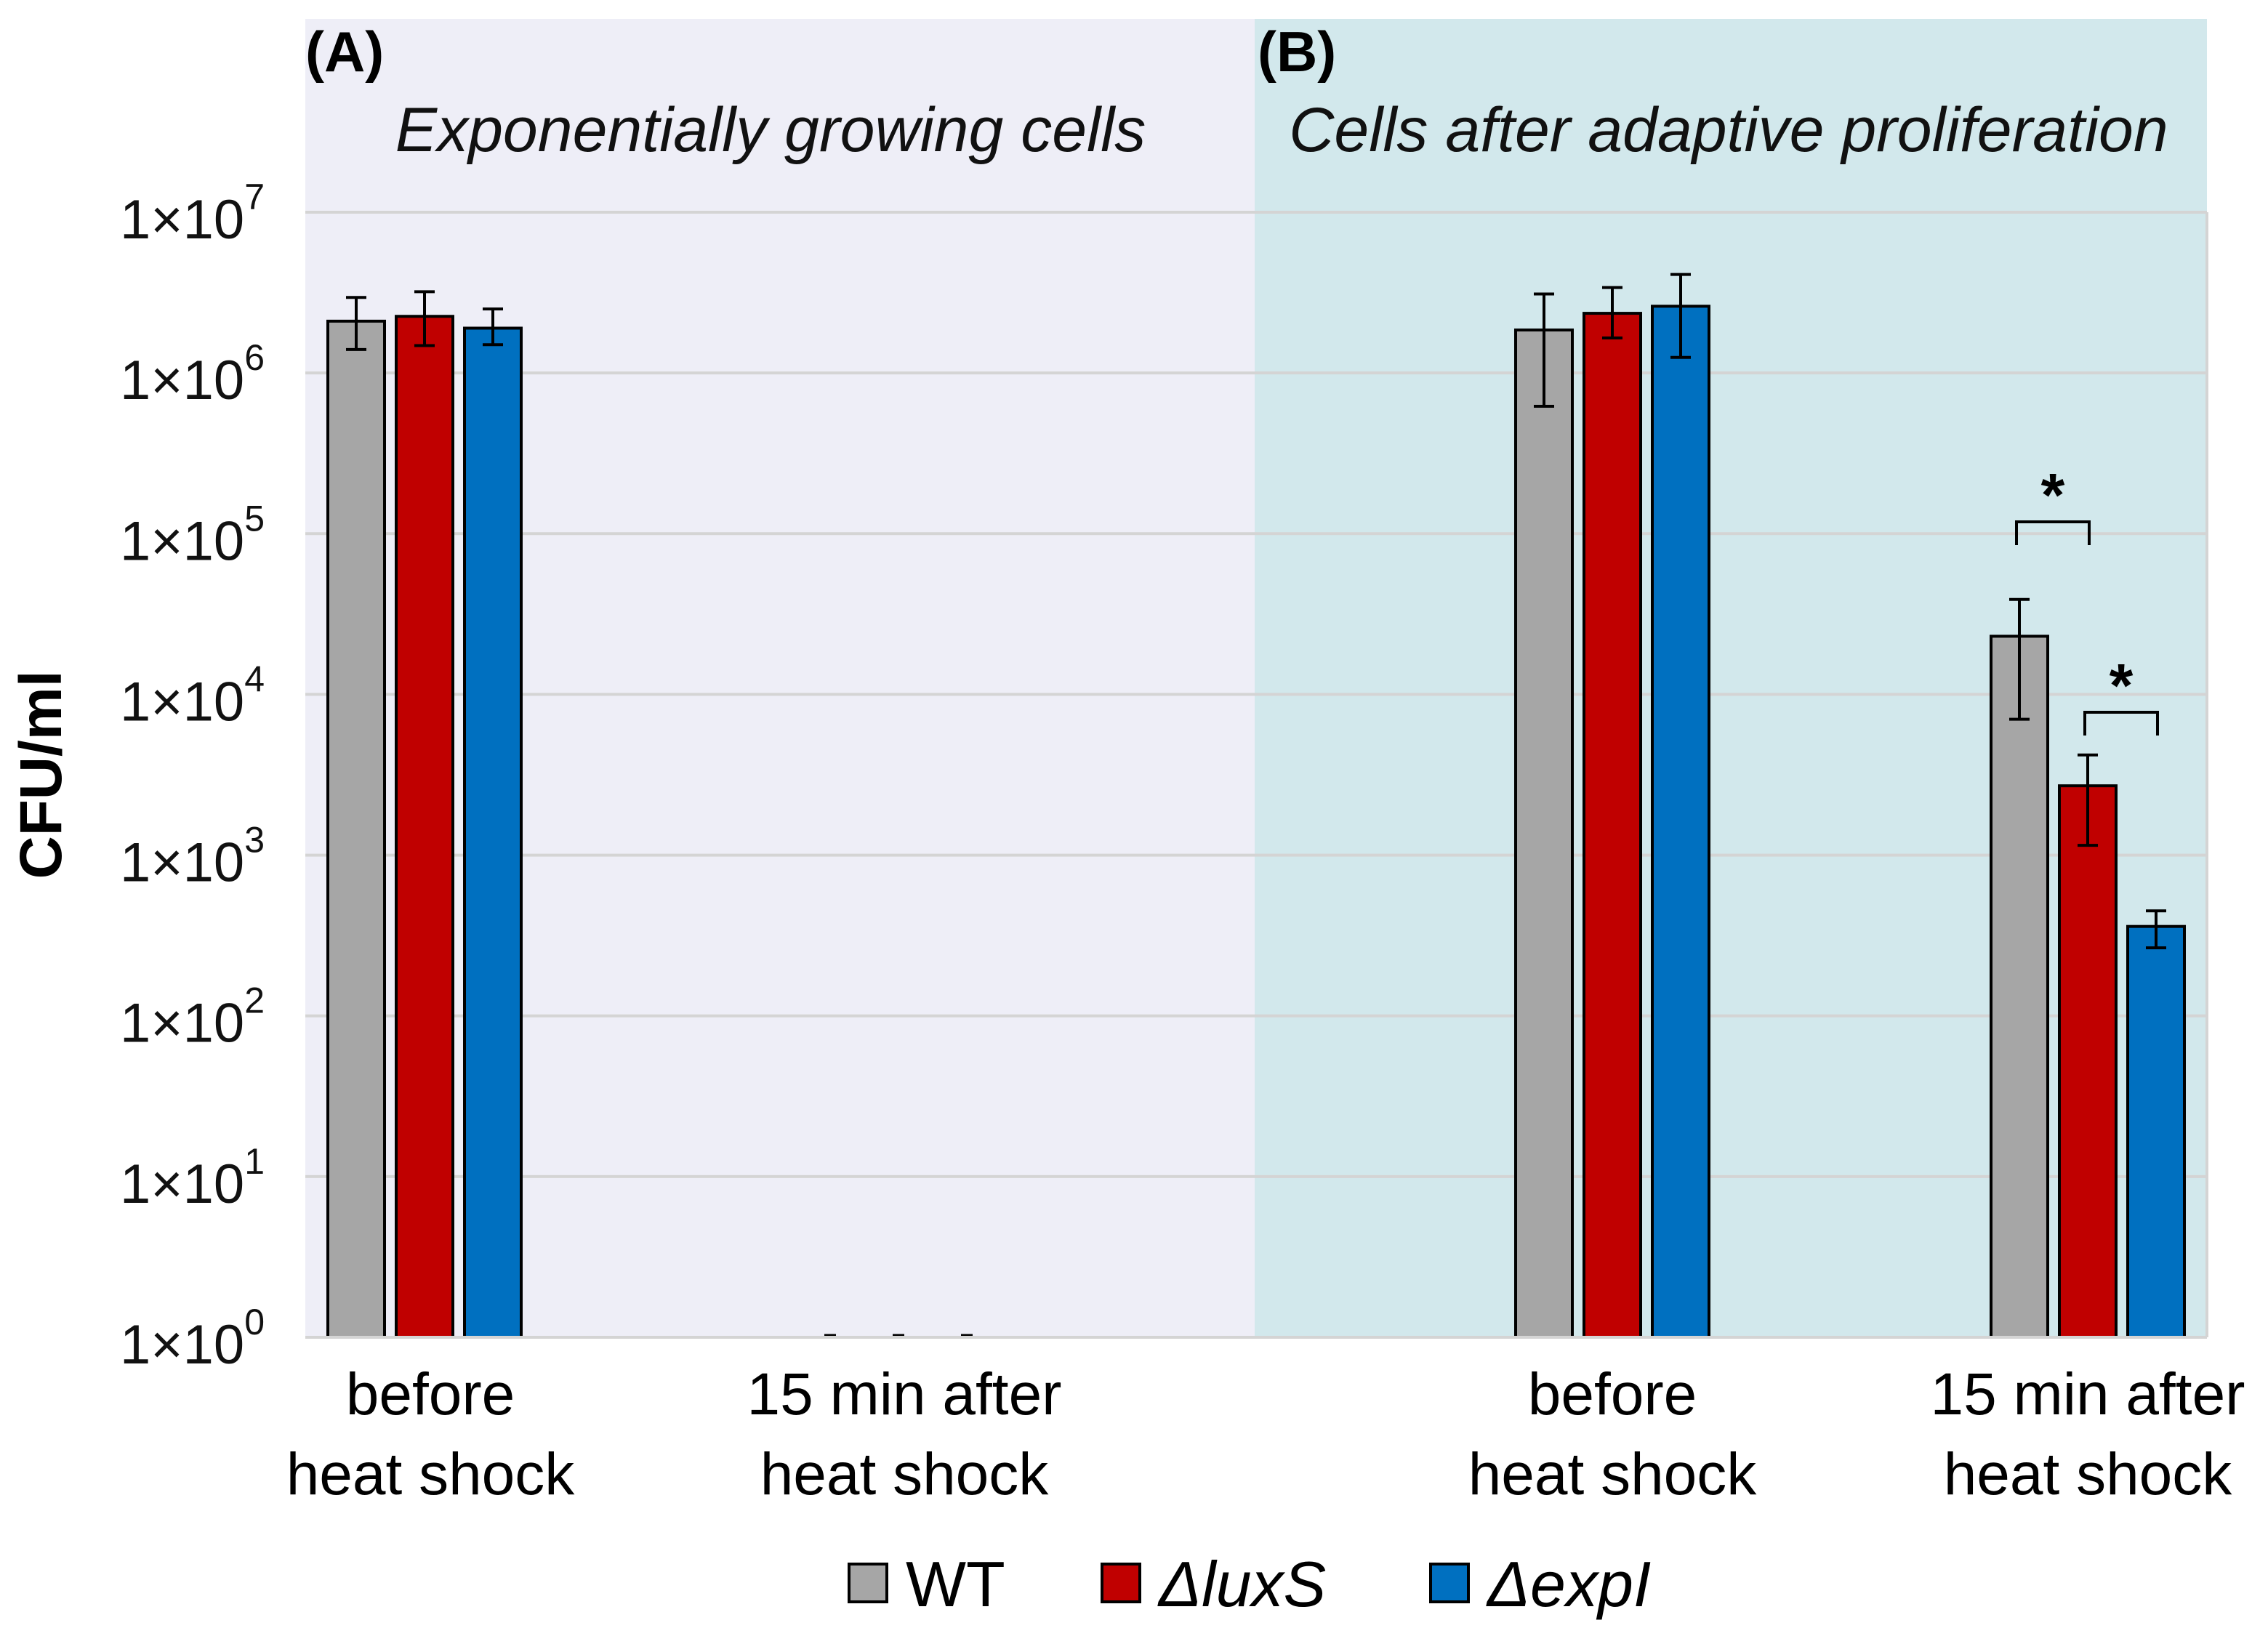  I want to click on panel-title: Cells after adaptive proliferation, so click(1728, 130).